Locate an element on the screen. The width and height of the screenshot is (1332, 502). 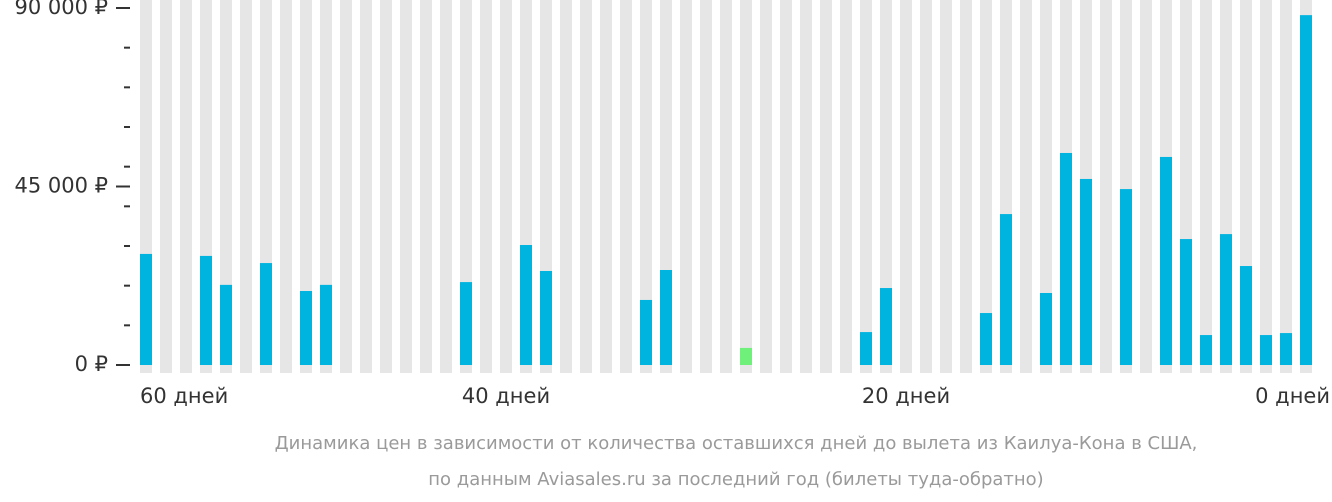
x-tick-label: 60 дней is located at coordinates (184, 396).